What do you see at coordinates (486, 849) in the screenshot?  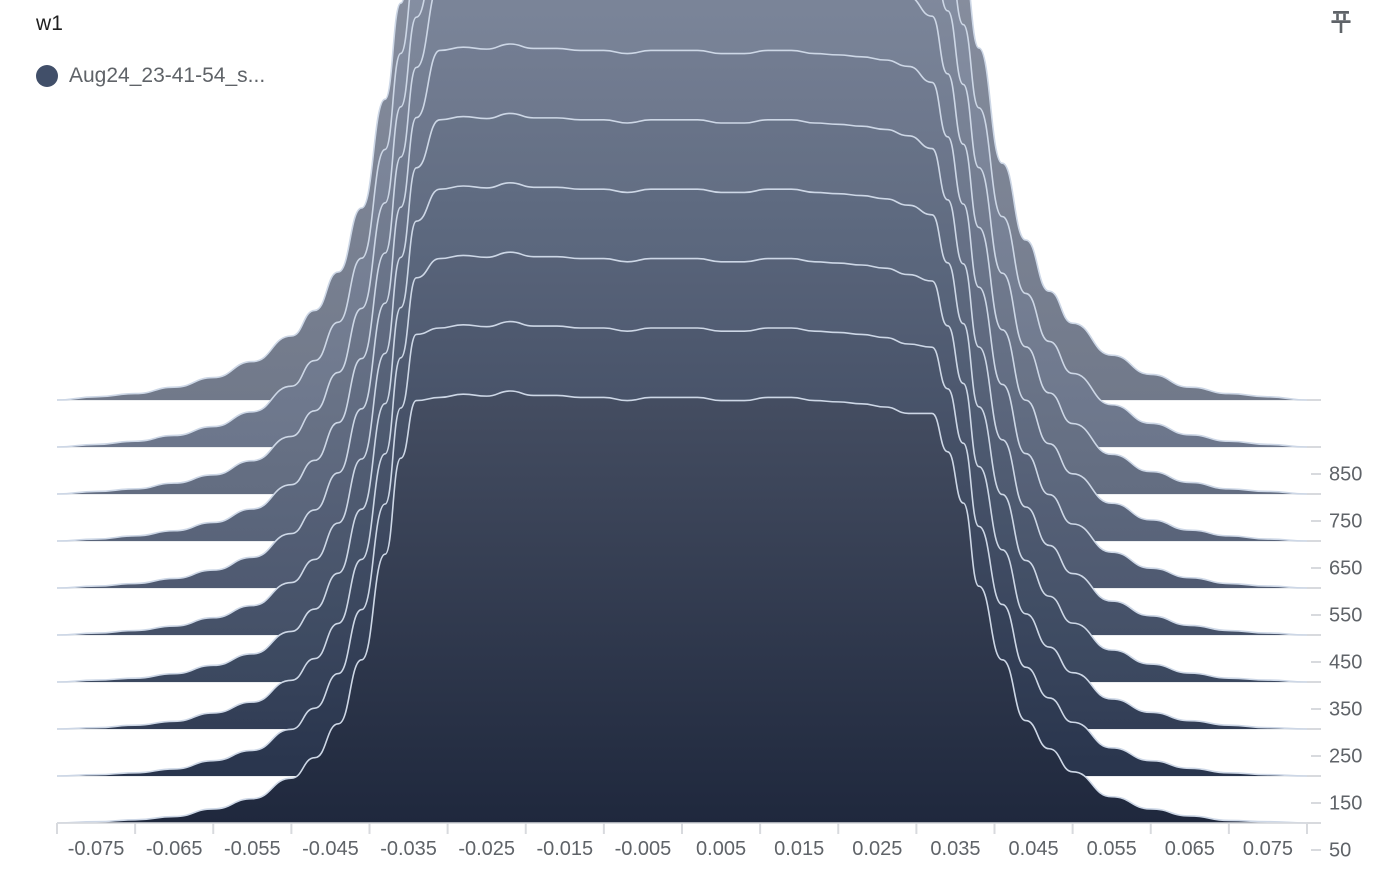 I see `x-axis-tick-label: -0.025` at bounding box center [486, 849].